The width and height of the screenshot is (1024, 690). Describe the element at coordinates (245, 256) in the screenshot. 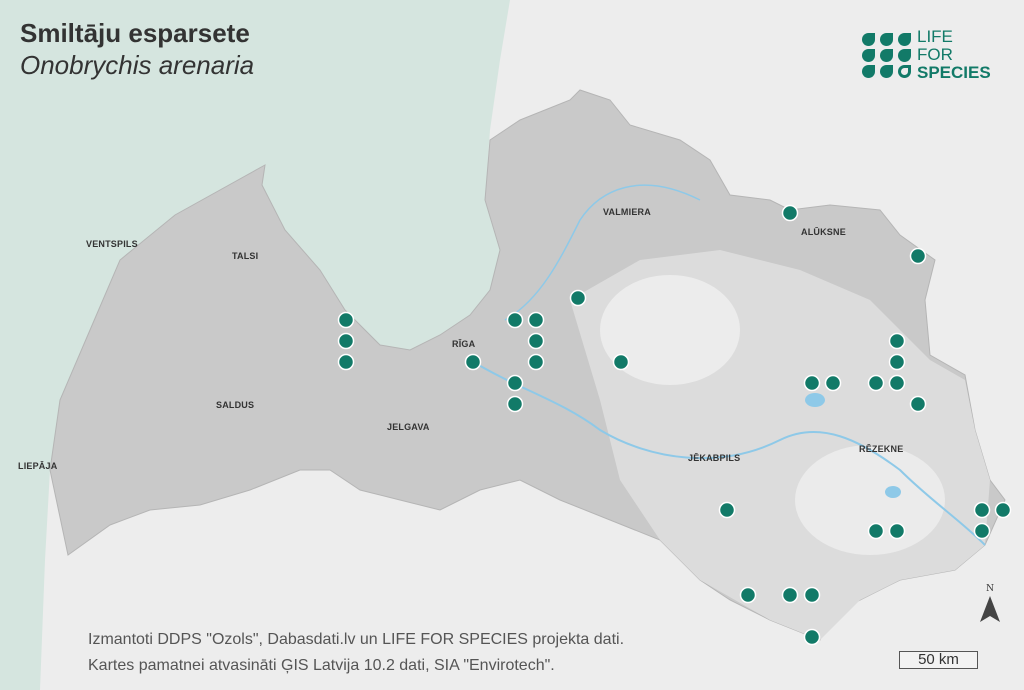

I see `city-label-talsi: TALSI` at that location.